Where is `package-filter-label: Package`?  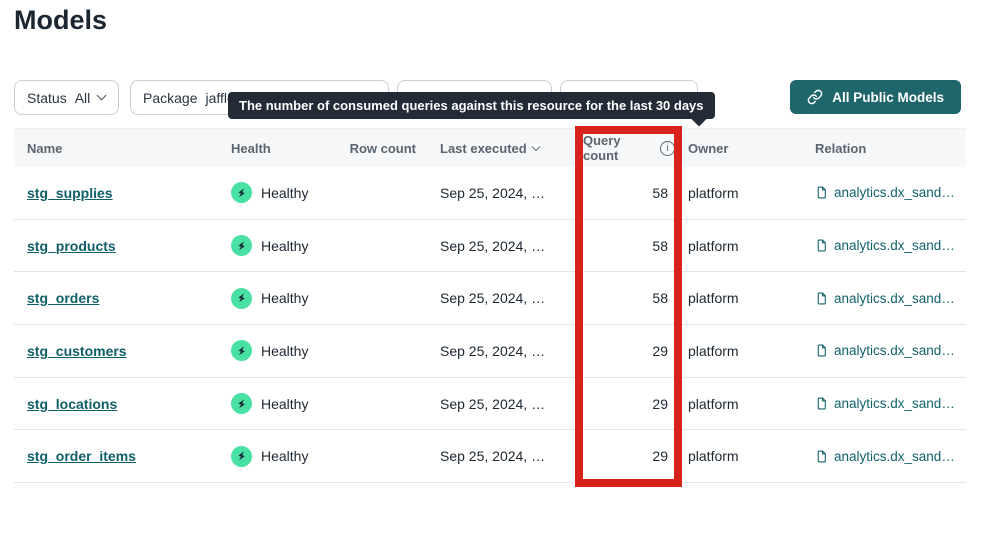 package-filter-label: Package is located at coordinates (170, 97).